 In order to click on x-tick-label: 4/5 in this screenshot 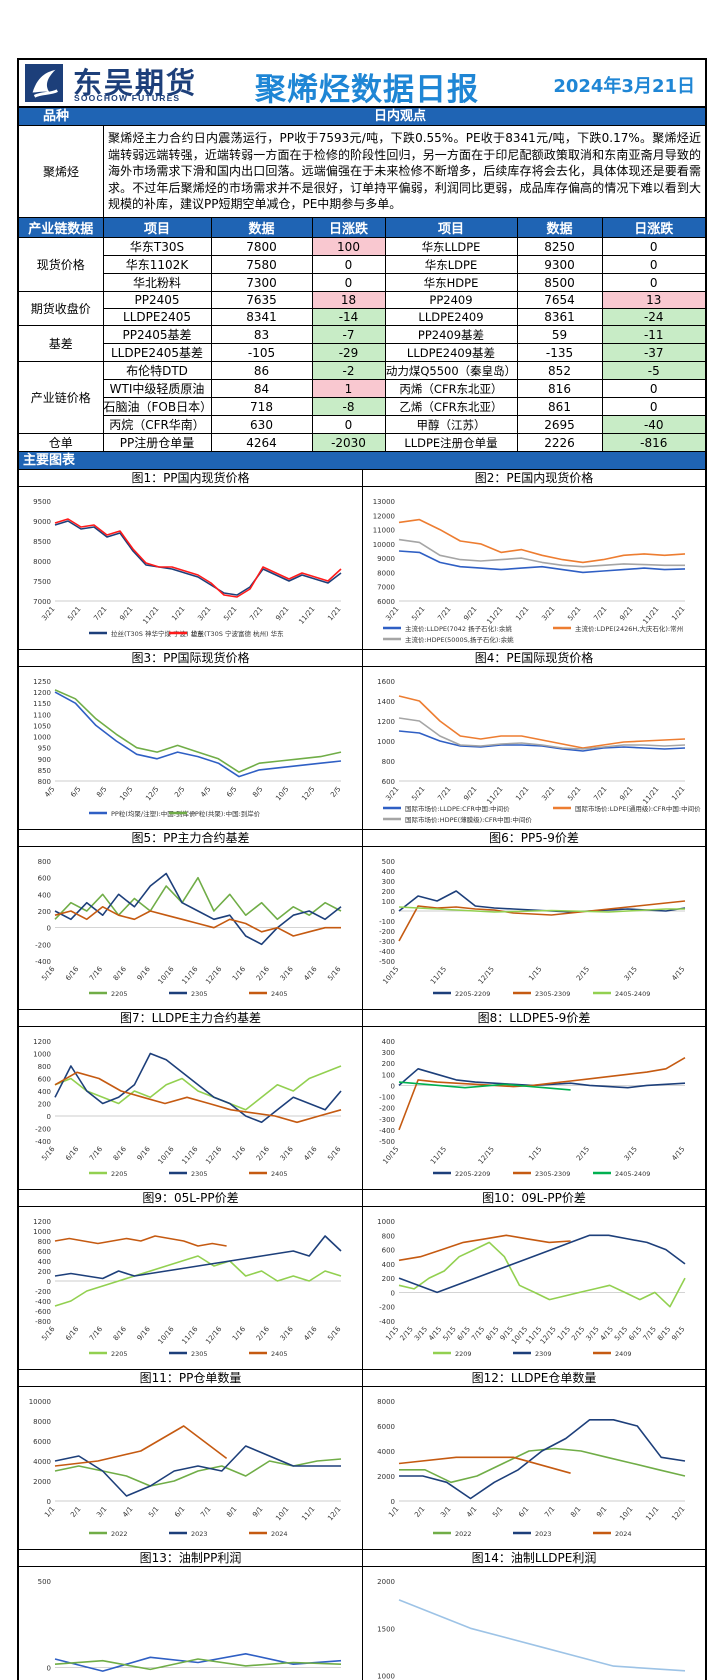, I will do `click(49, 792)`.